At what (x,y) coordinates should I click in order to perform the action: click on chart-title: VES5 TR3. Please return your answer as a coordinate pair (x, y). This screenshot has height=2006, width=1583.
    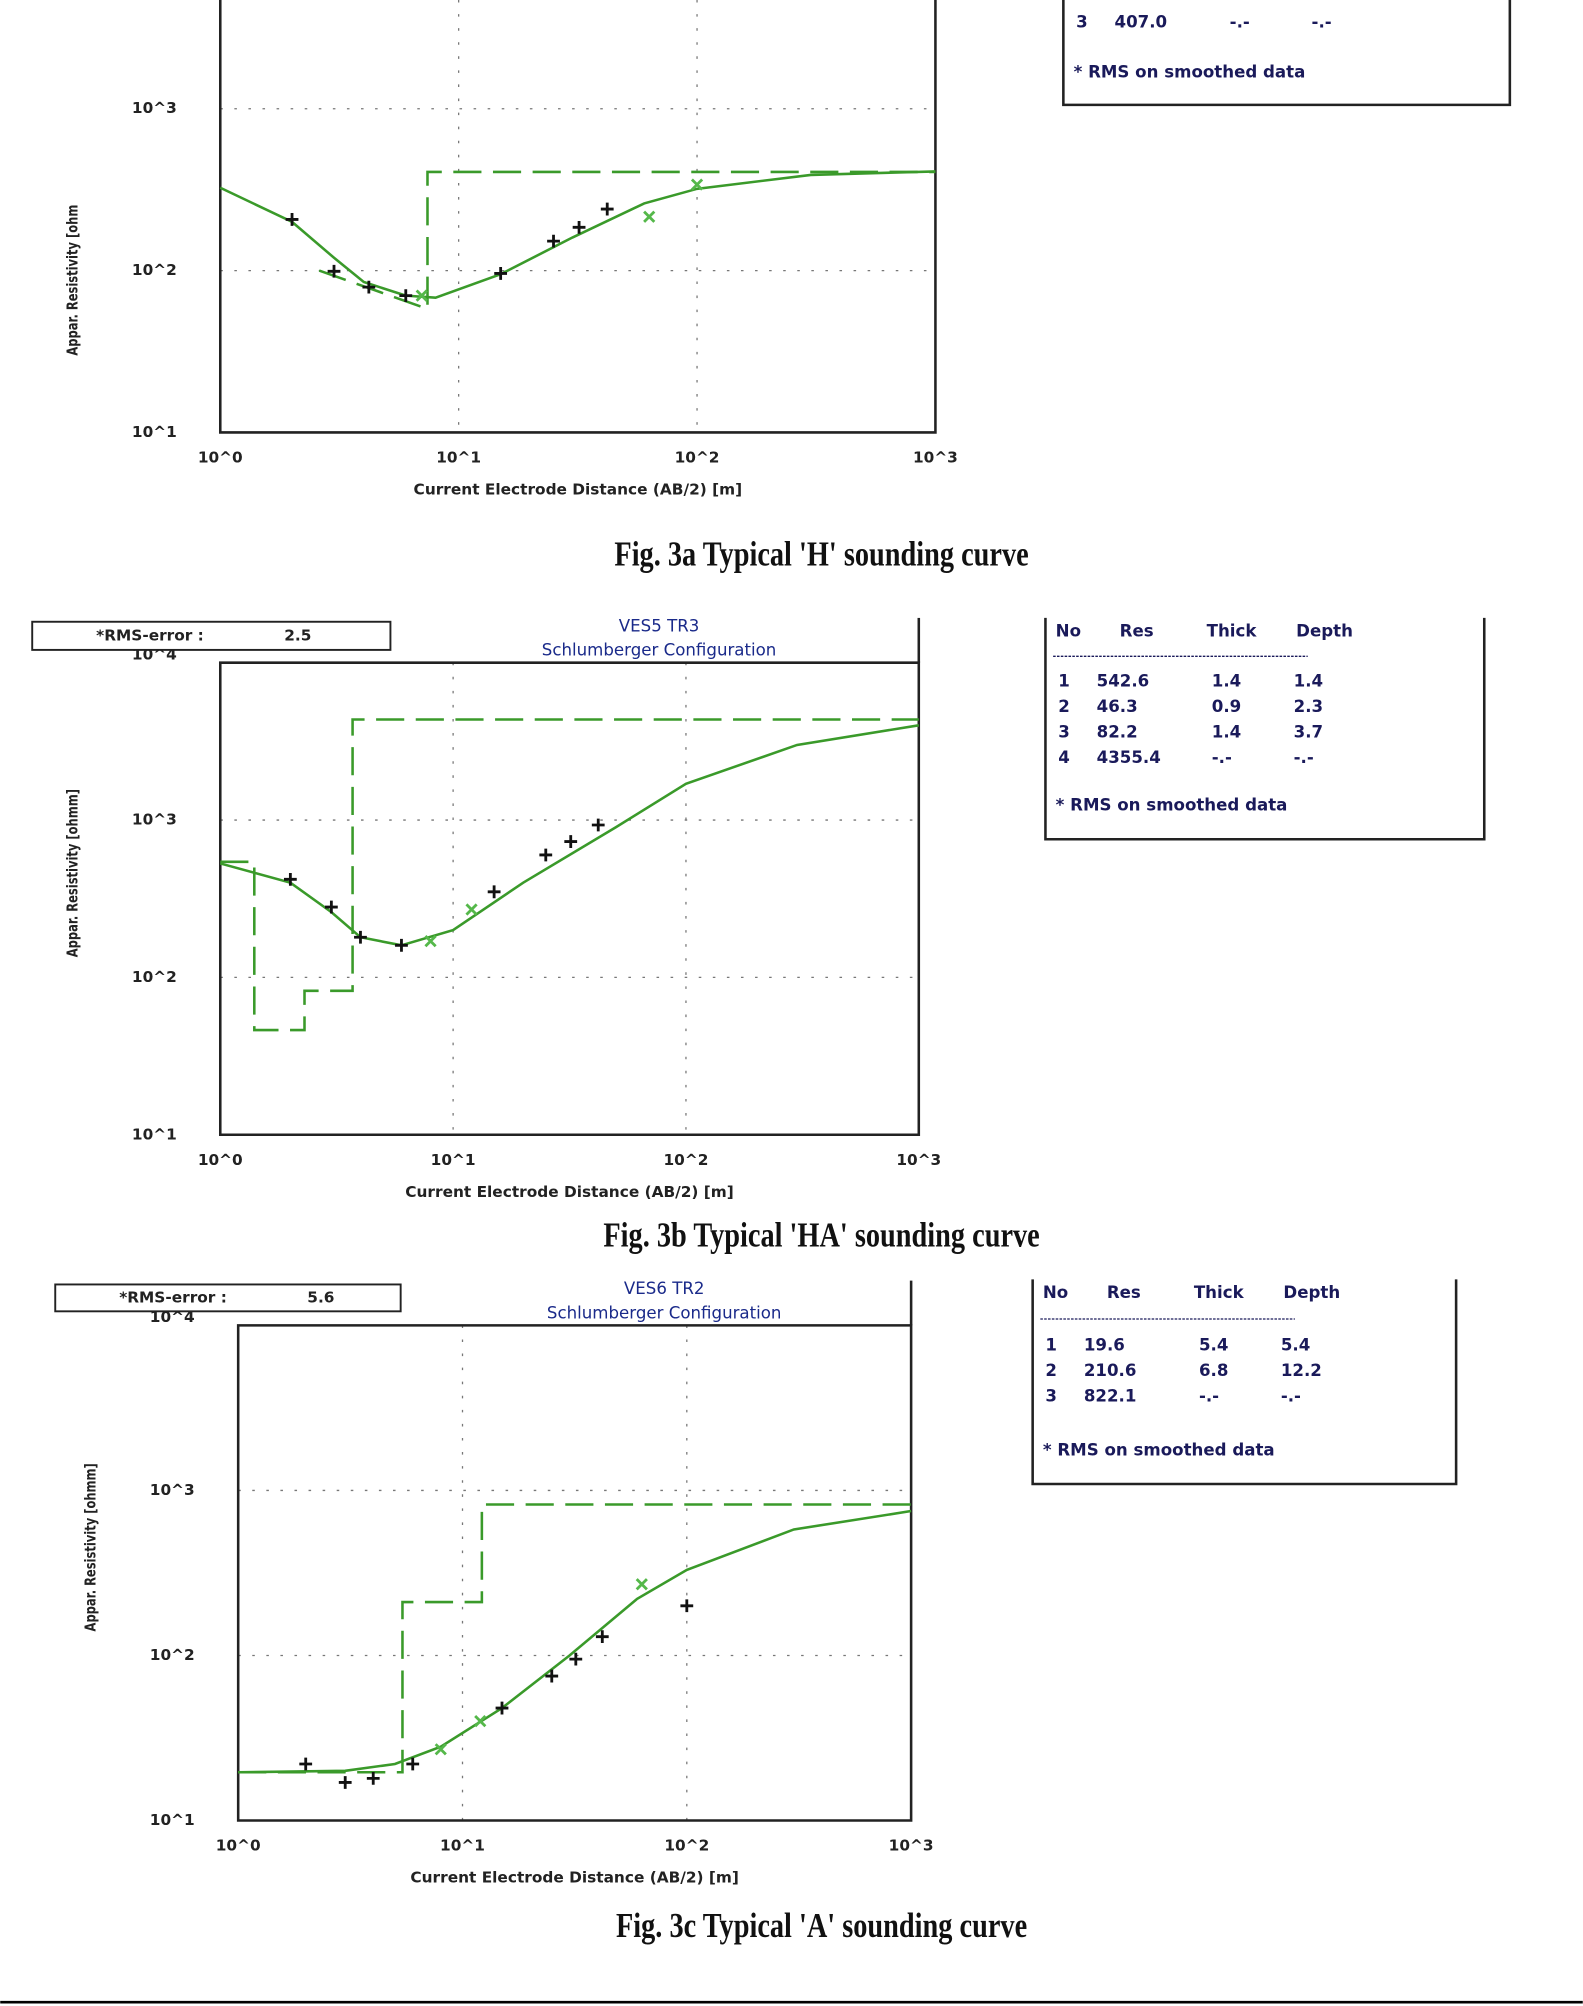
    Looking at the image, I should click on (659, 625).